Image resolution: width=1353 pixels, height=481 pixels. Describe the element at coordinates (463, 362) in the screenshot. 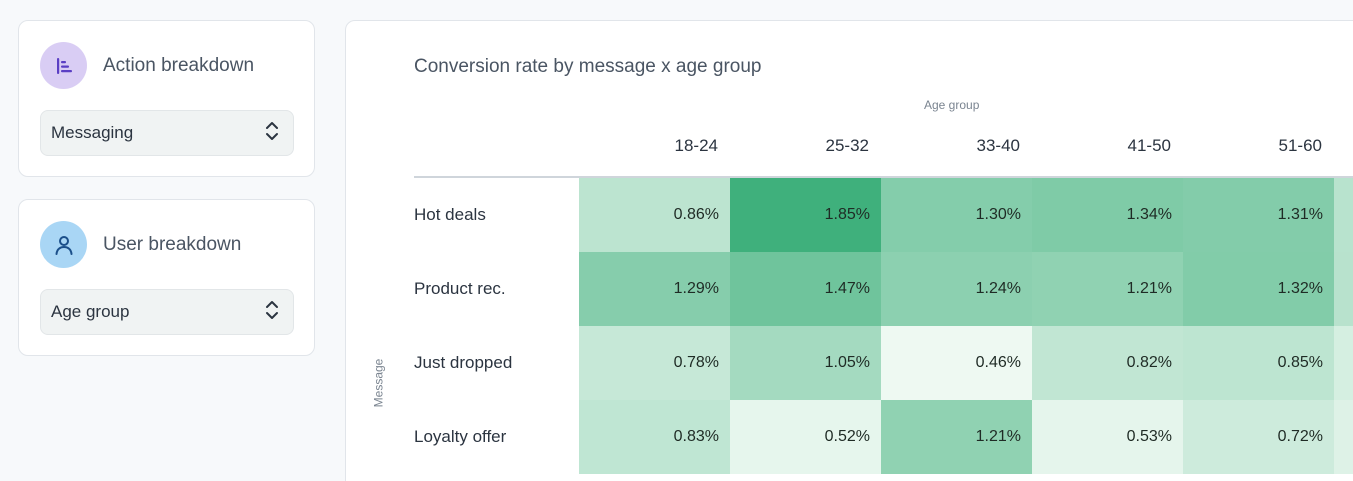

I see `y-tick-label: Just dropped` at that location.